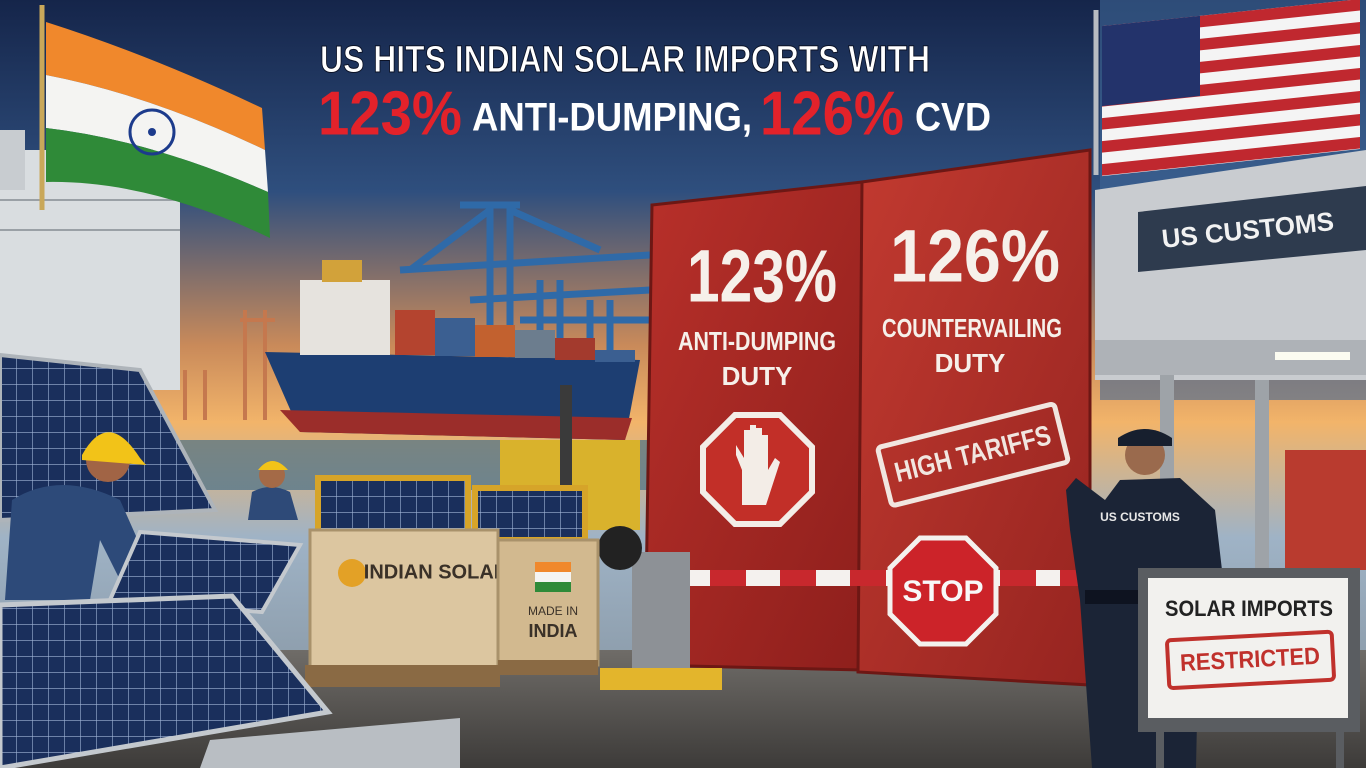  I want to click on panel-rack, so click(330, 743).